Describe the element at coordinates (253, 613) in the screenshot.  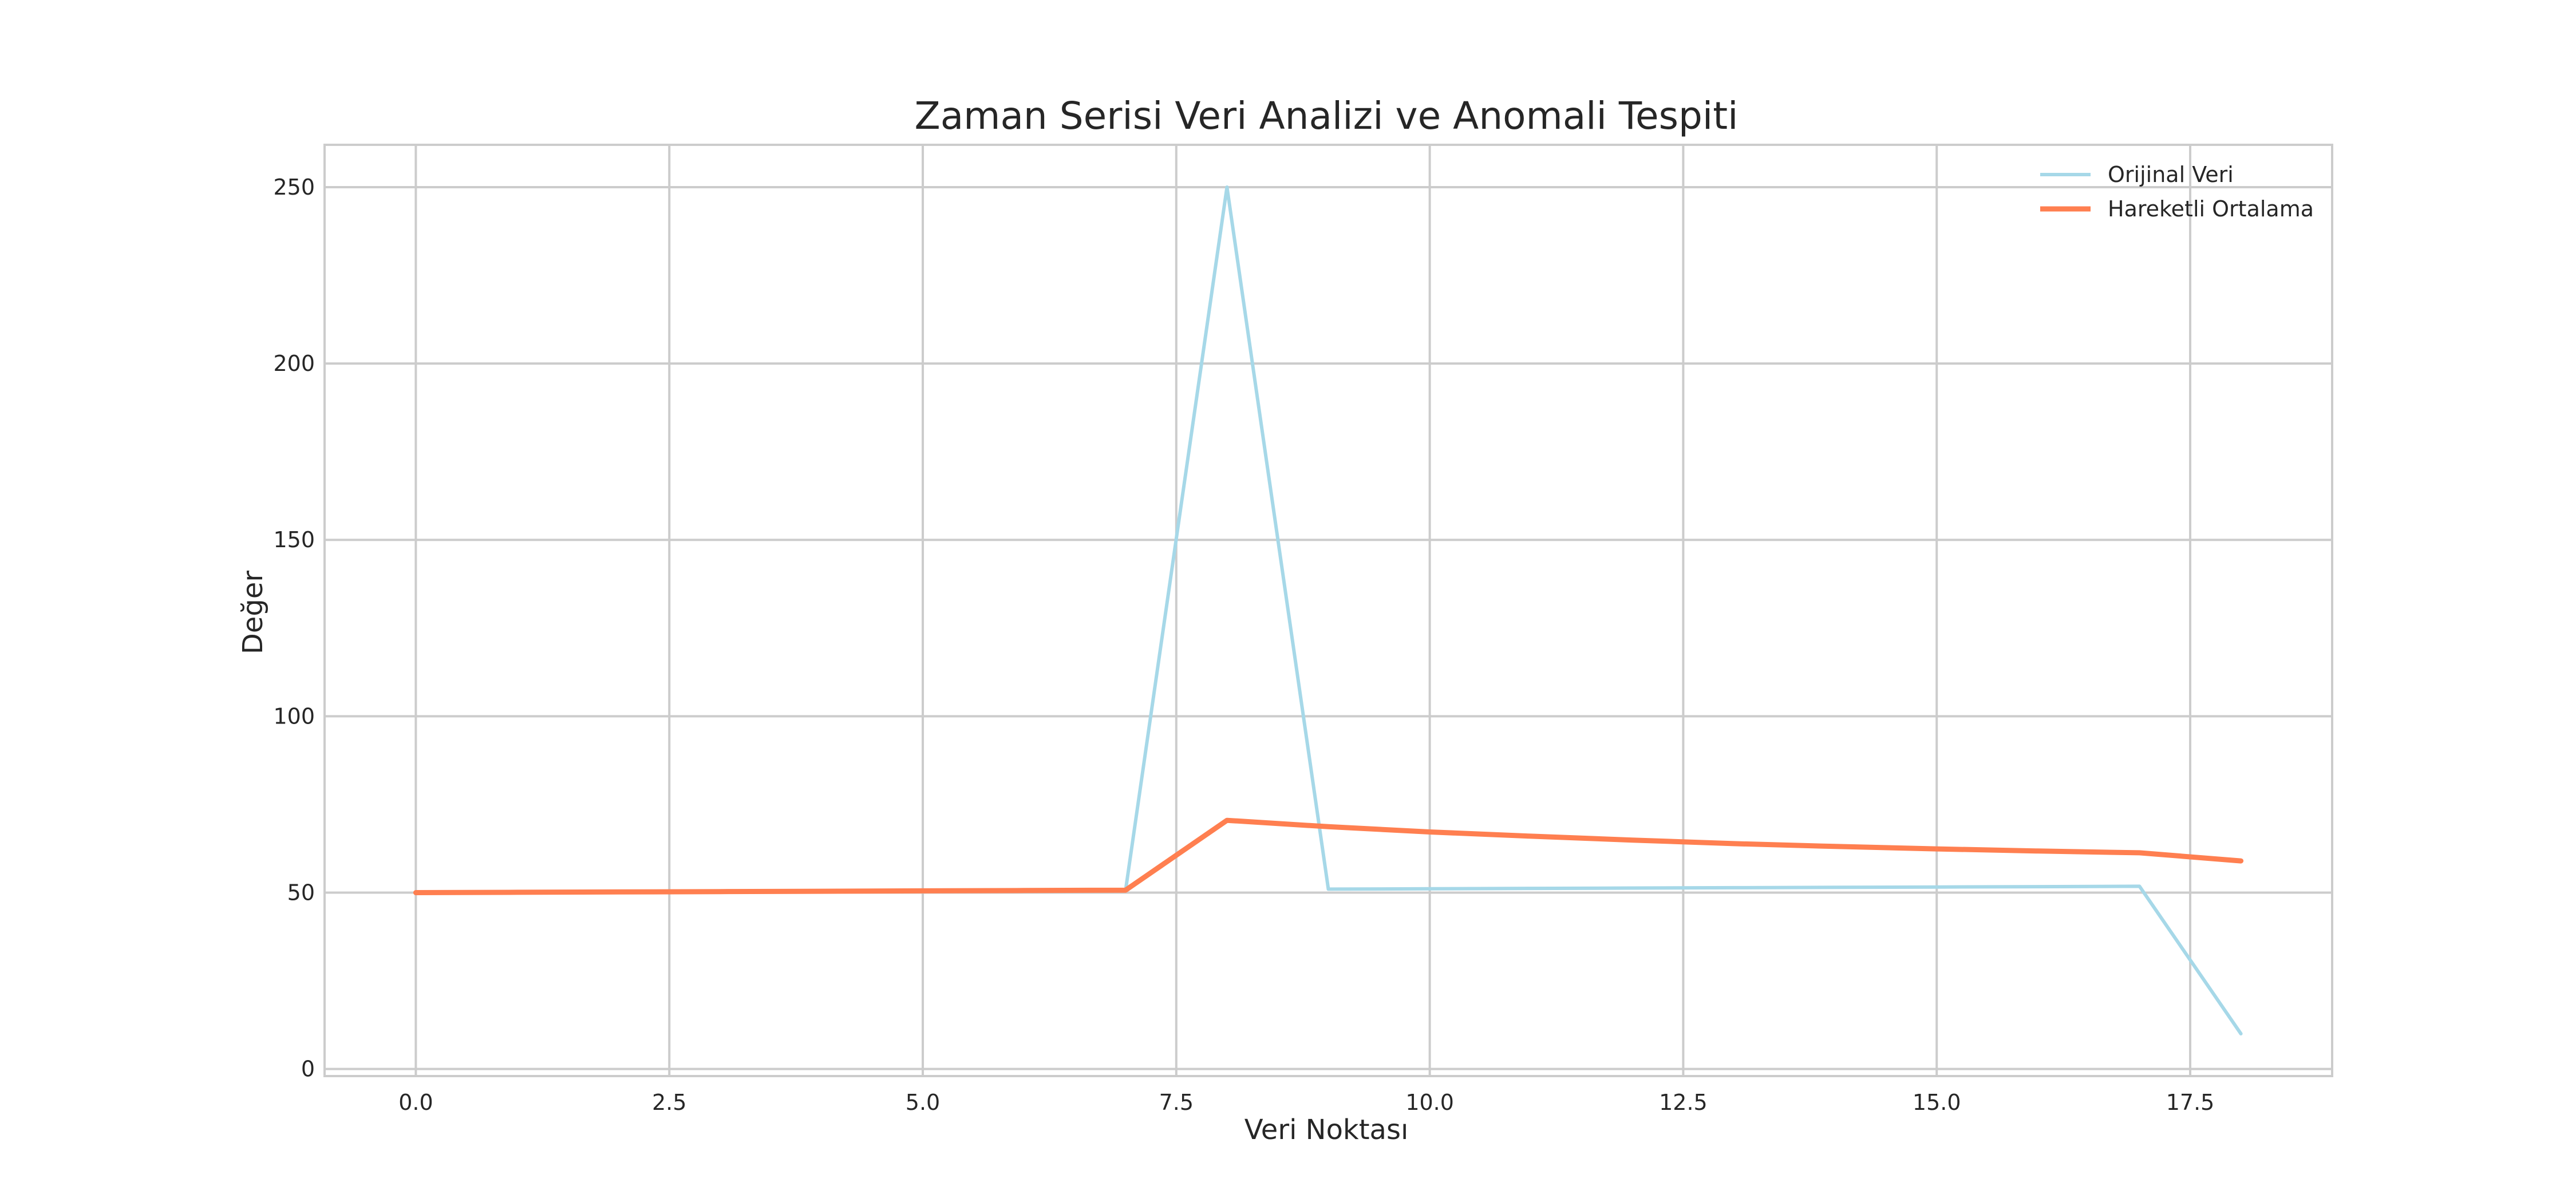
I see `y-axis-label: Değer` at that location.